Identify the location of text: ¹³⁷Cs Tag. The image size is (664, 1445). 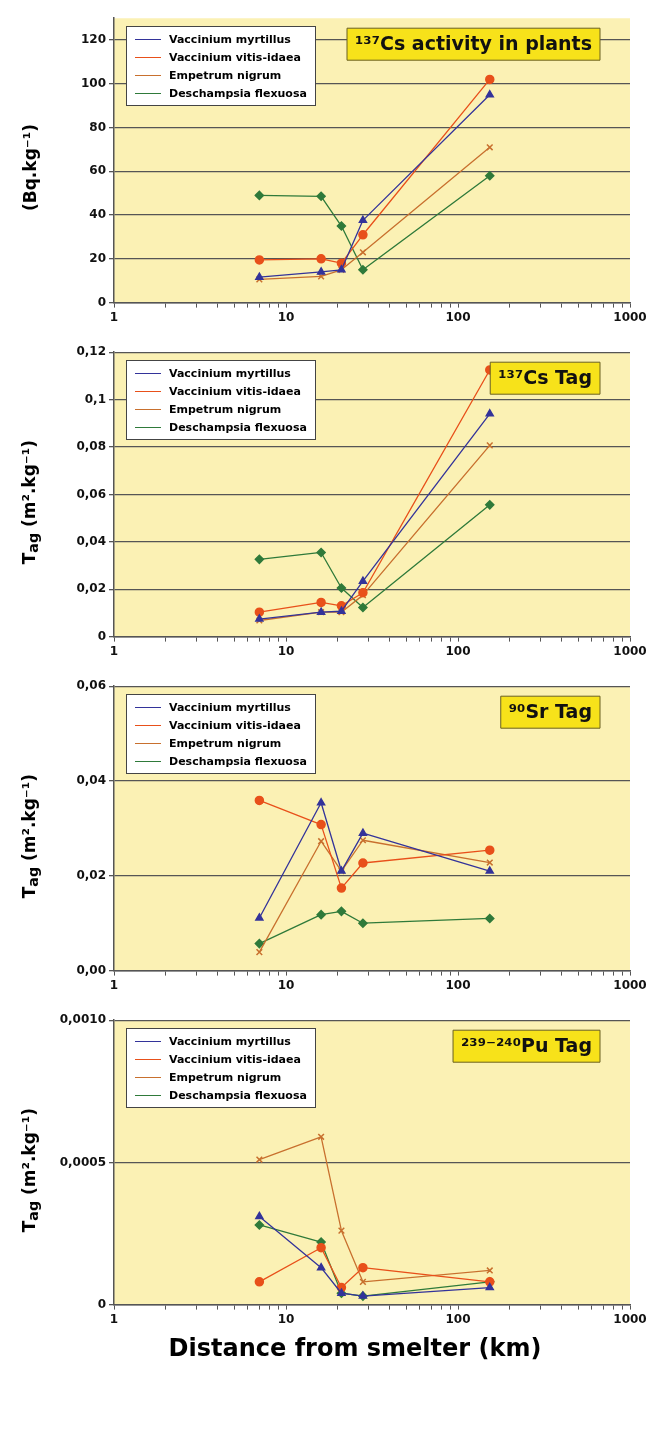
(545, 377).